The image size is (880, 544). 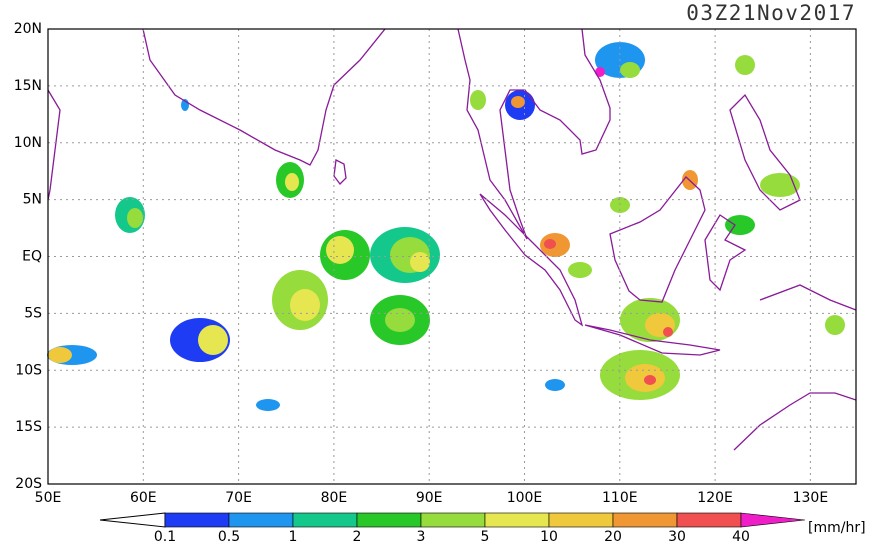 I want to click on lat-label: 20N, so click(x=28, y=29).